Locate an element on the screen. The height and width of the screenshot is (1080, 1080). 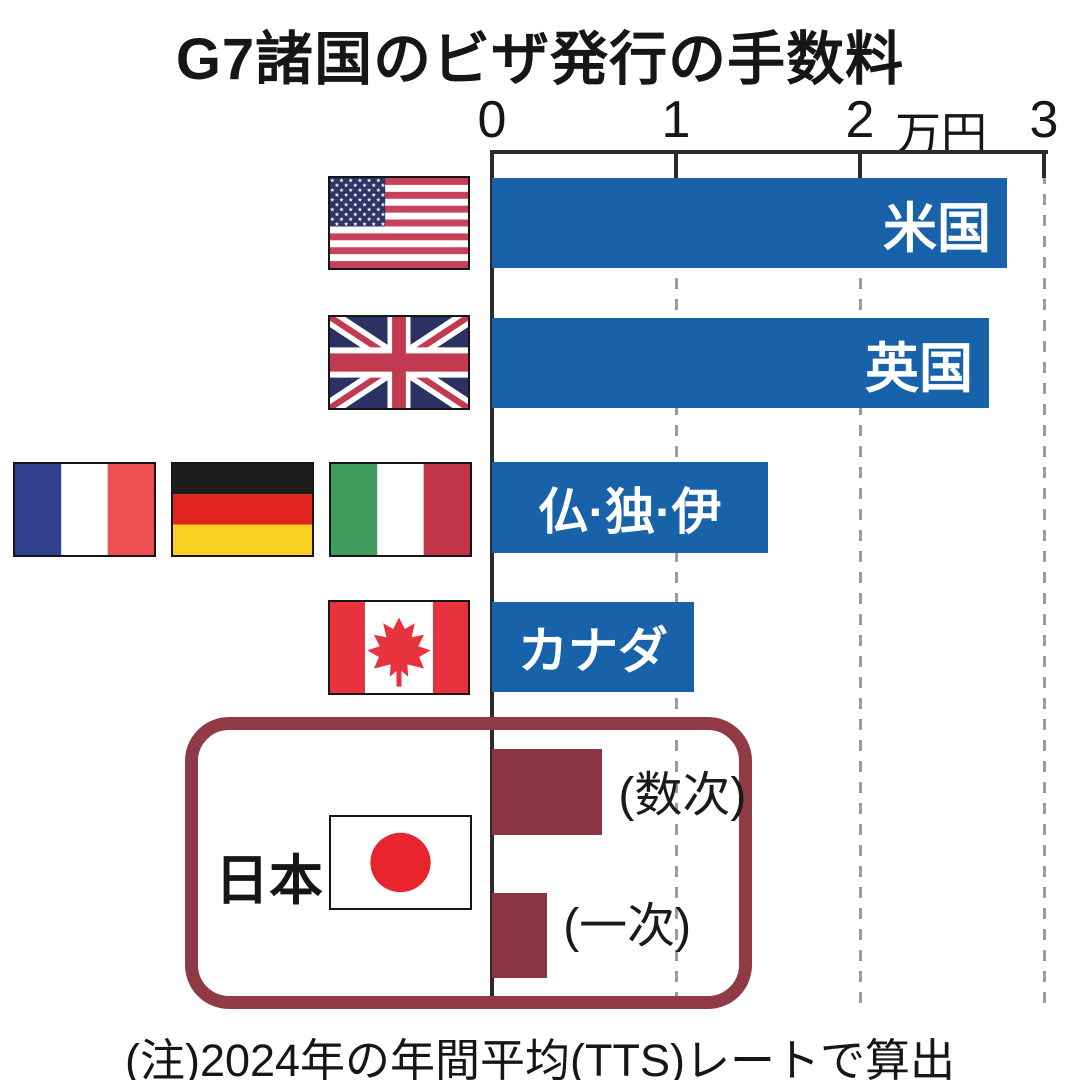
bar-canada: カナダ is located at coordinates (593, 647).